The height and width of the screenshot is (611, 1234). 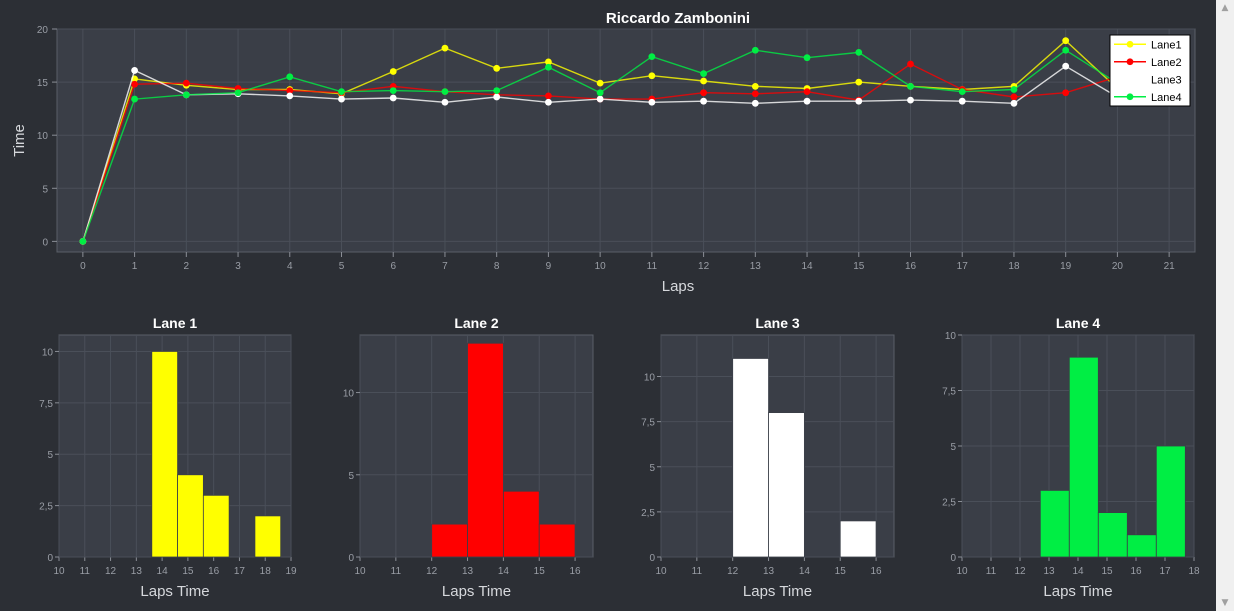 I want to click on legend-label-lane4: Lane4, so click(x=1166, y=98).